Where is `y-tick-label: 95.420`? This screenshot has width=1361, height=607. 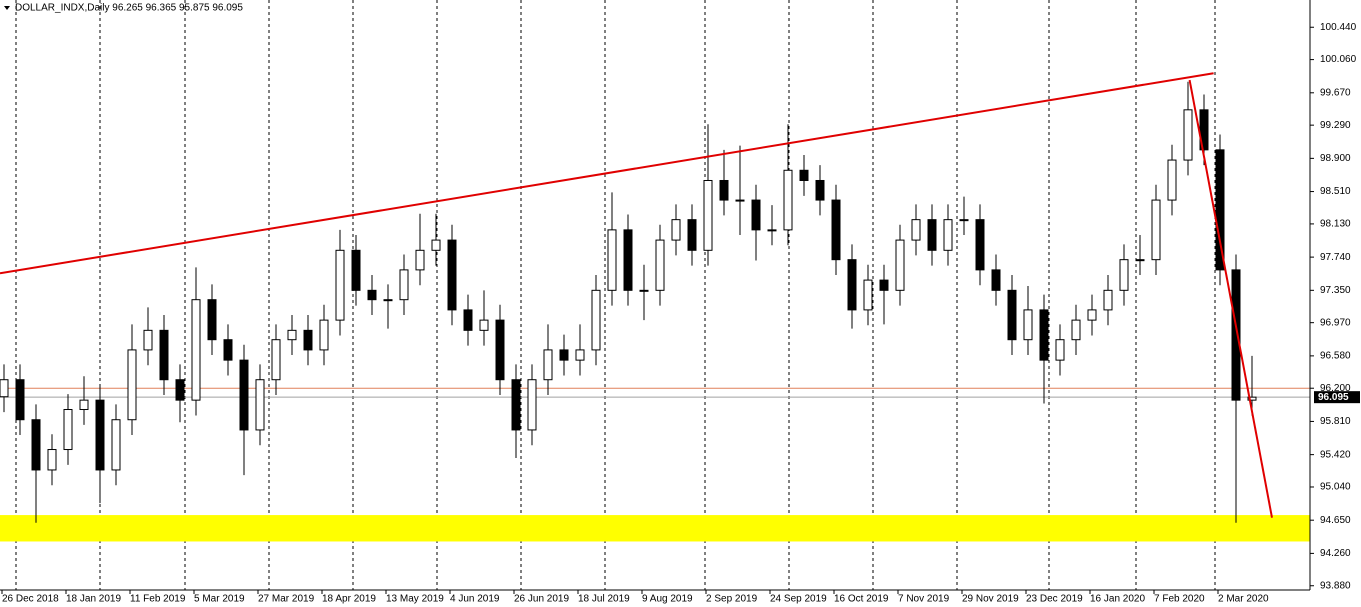 y-tick-label: 95.420 is located at coordinates (1335, 454).